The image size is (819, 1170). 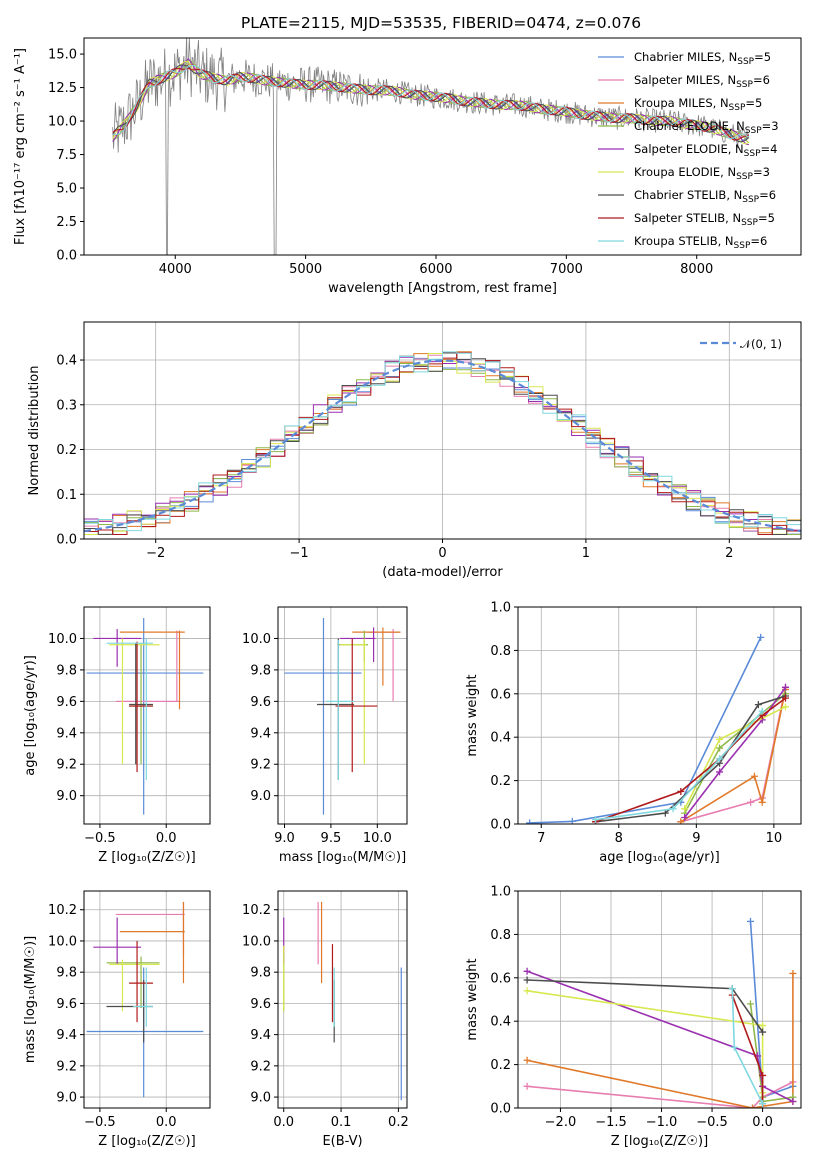 What do you see at coordinates (702, 173) in the screenshot?
I see `legend-entry: Kroupa ELODIE, NSSP=3` at bounding box center [702, 173].